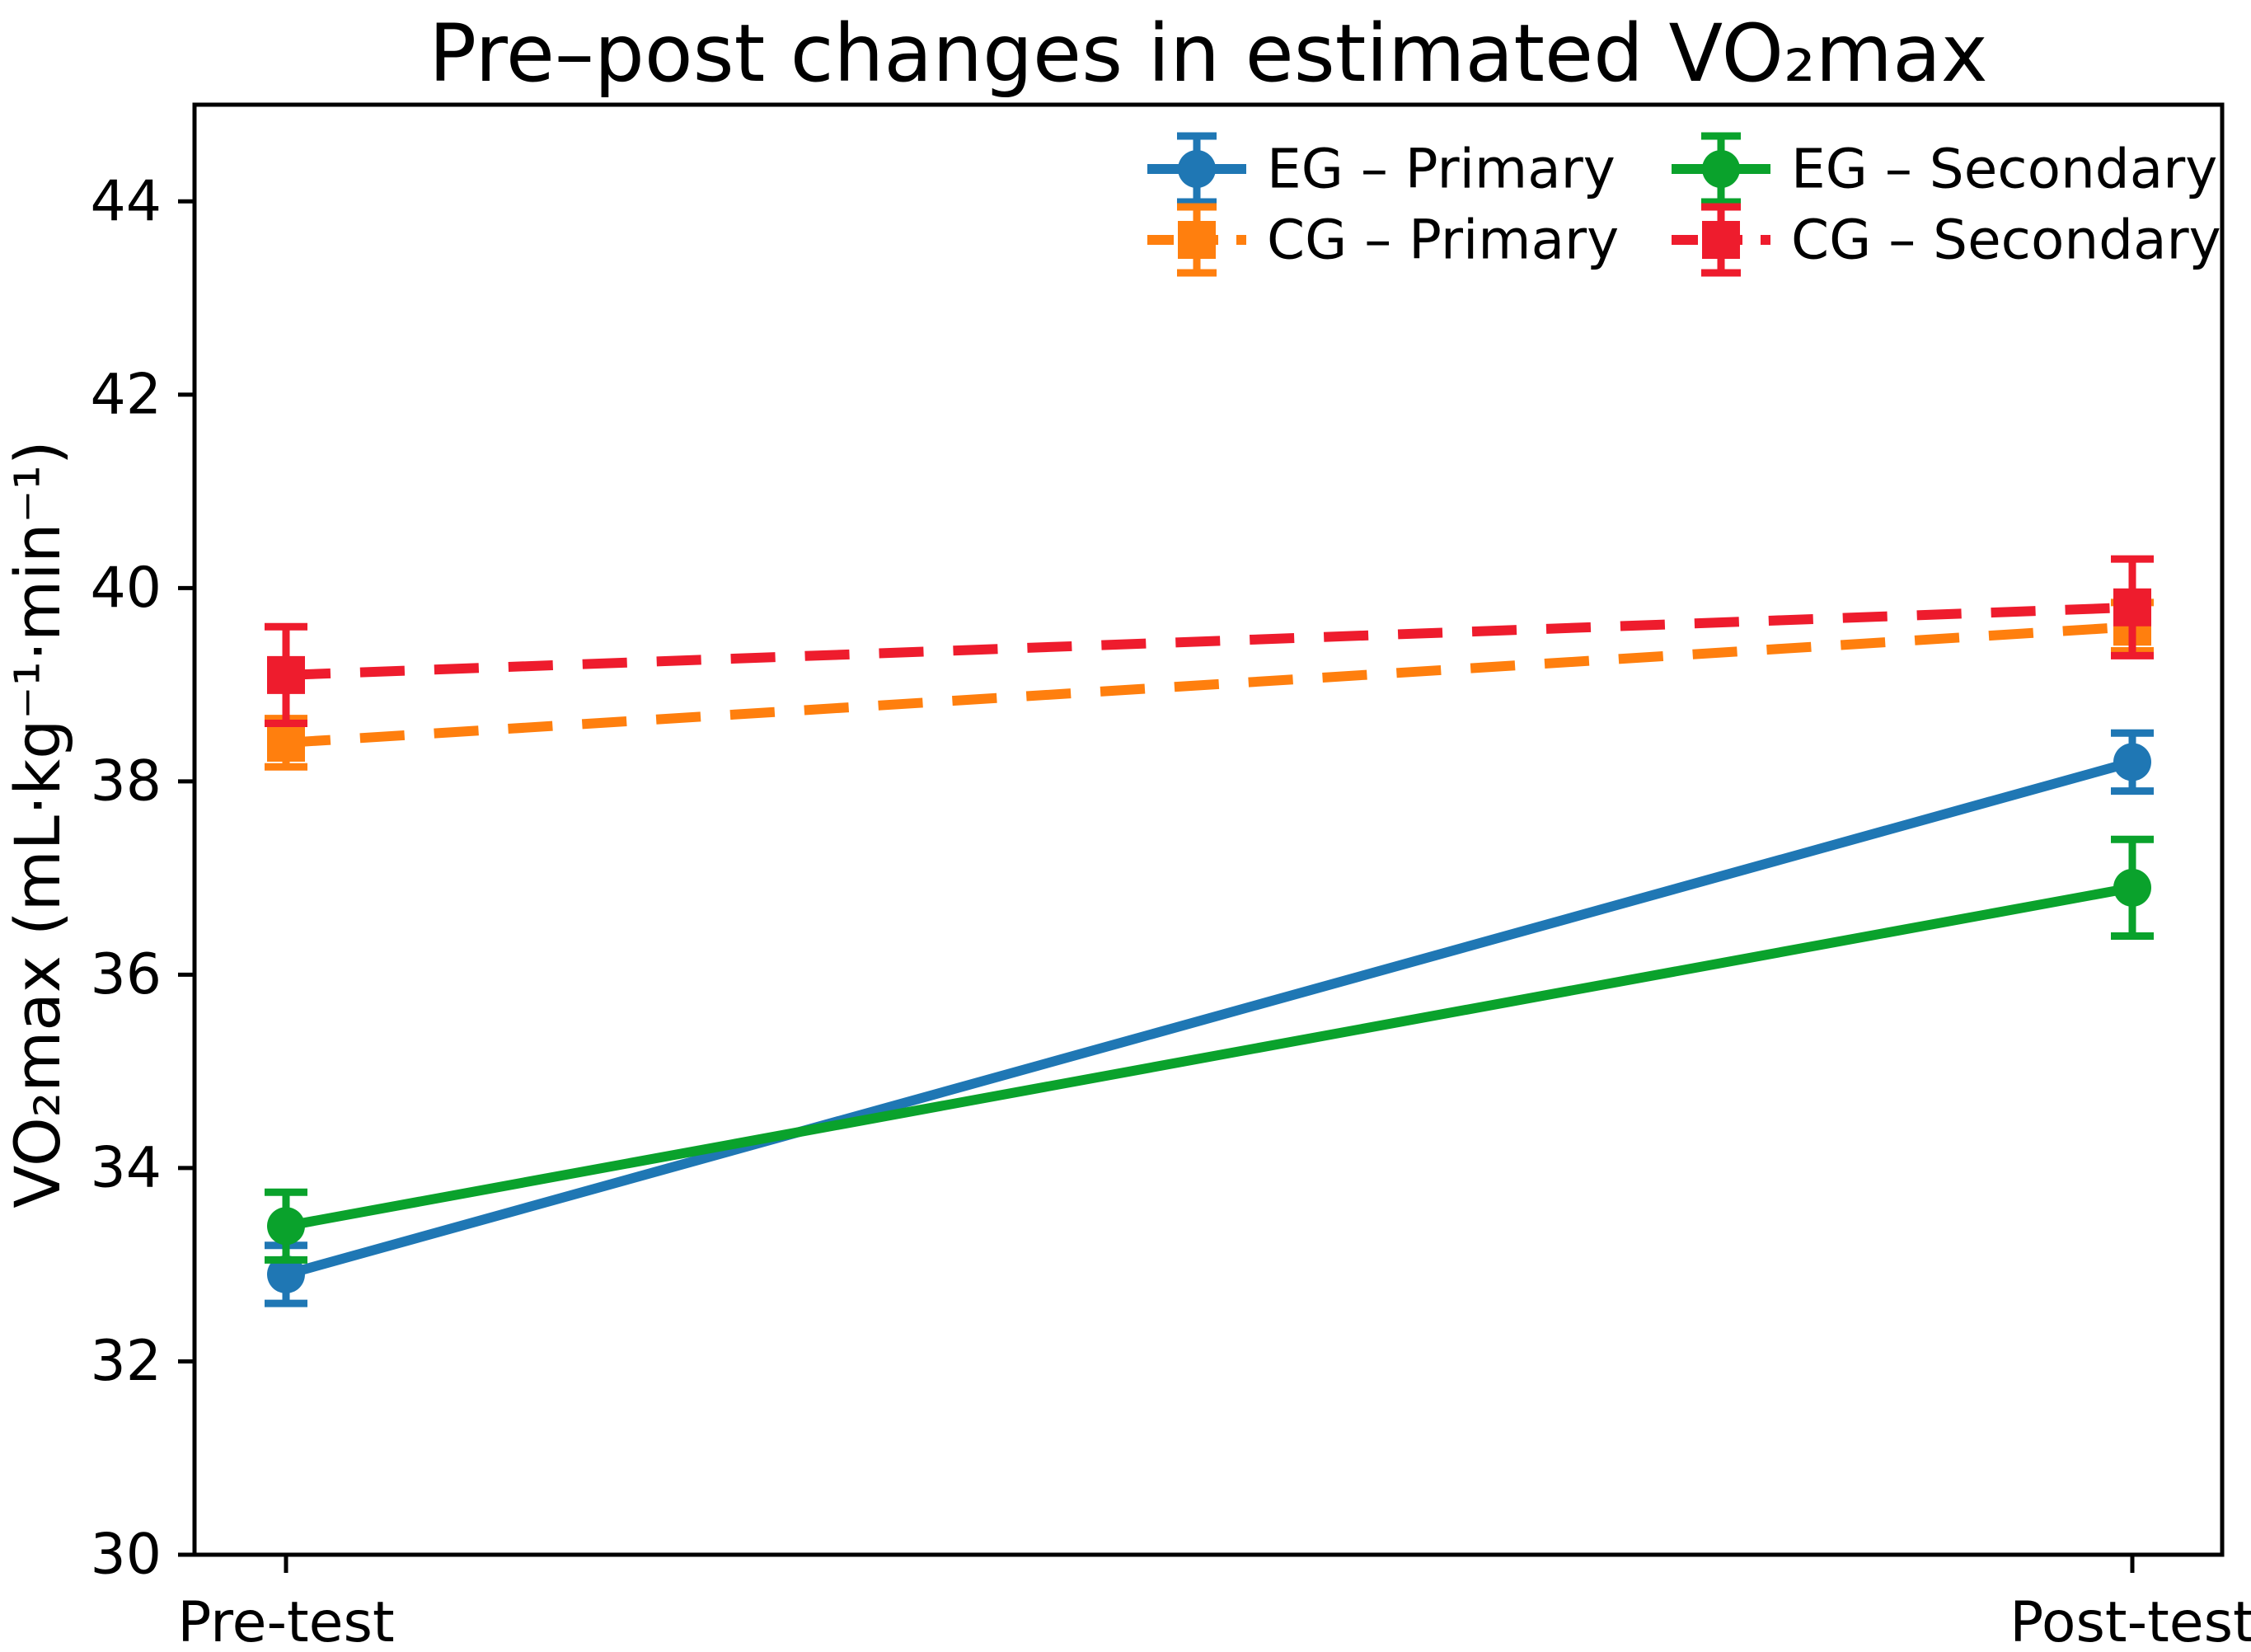  Describe the element at coordinates (126, 588) in the screenshot. I see `y-tick-label: 40` at that location.